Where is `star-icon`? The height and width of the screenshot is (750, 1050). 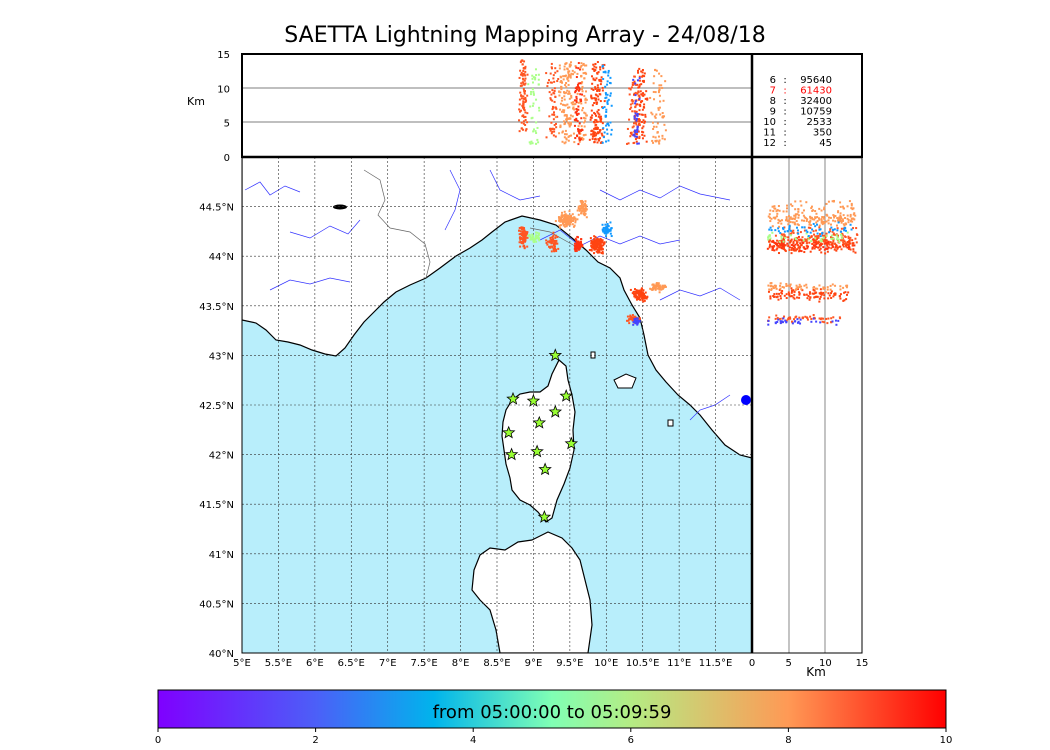
star-icon is located at coordinates (544, 516).